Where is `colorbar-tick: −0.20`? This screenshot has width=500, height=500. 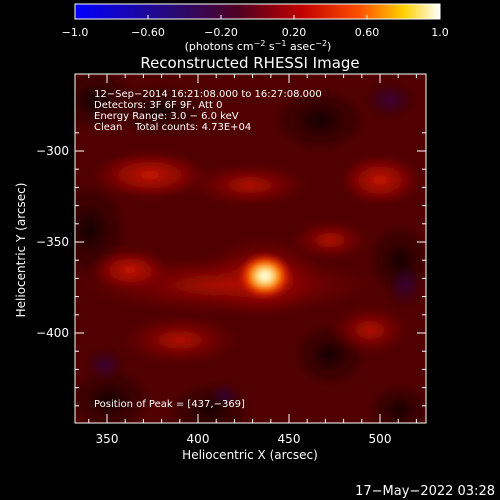
colorbar-tick: −0.20 is located at coordinates (221, 32).